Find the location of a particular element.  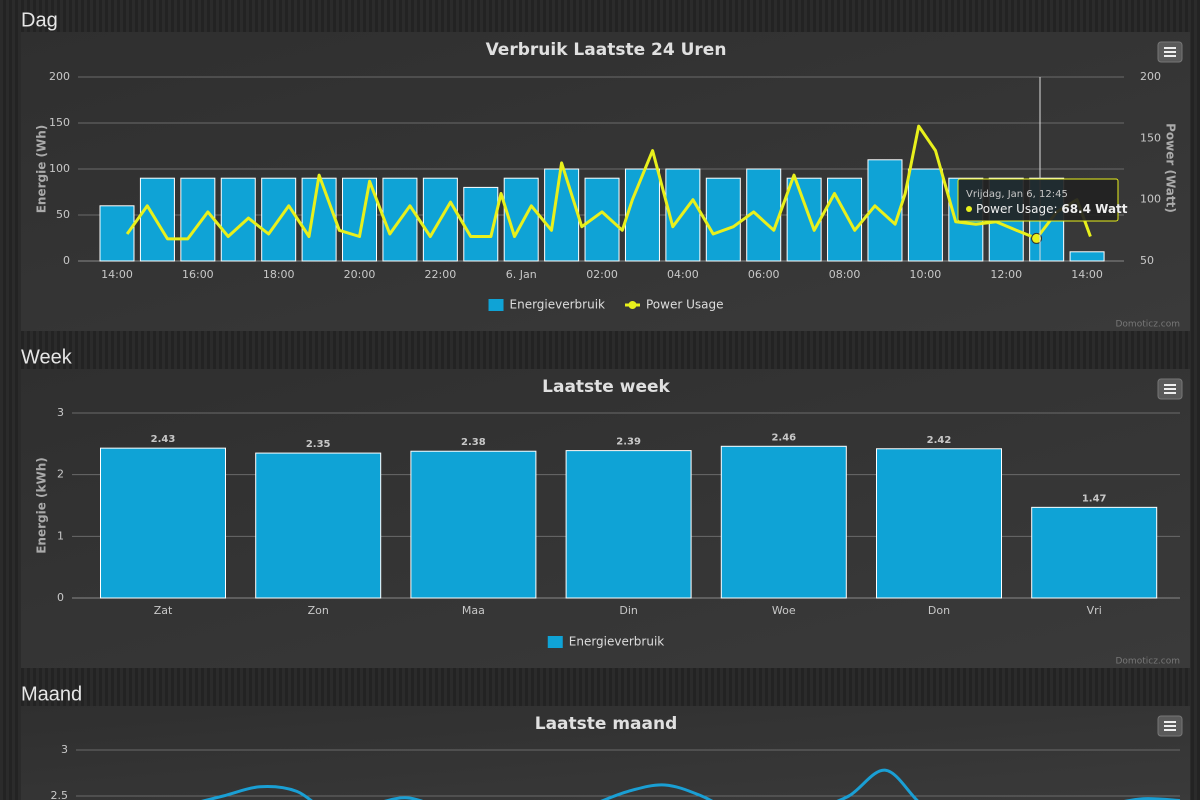

y-tick-label: 2 is located at coordinates (60, 474).